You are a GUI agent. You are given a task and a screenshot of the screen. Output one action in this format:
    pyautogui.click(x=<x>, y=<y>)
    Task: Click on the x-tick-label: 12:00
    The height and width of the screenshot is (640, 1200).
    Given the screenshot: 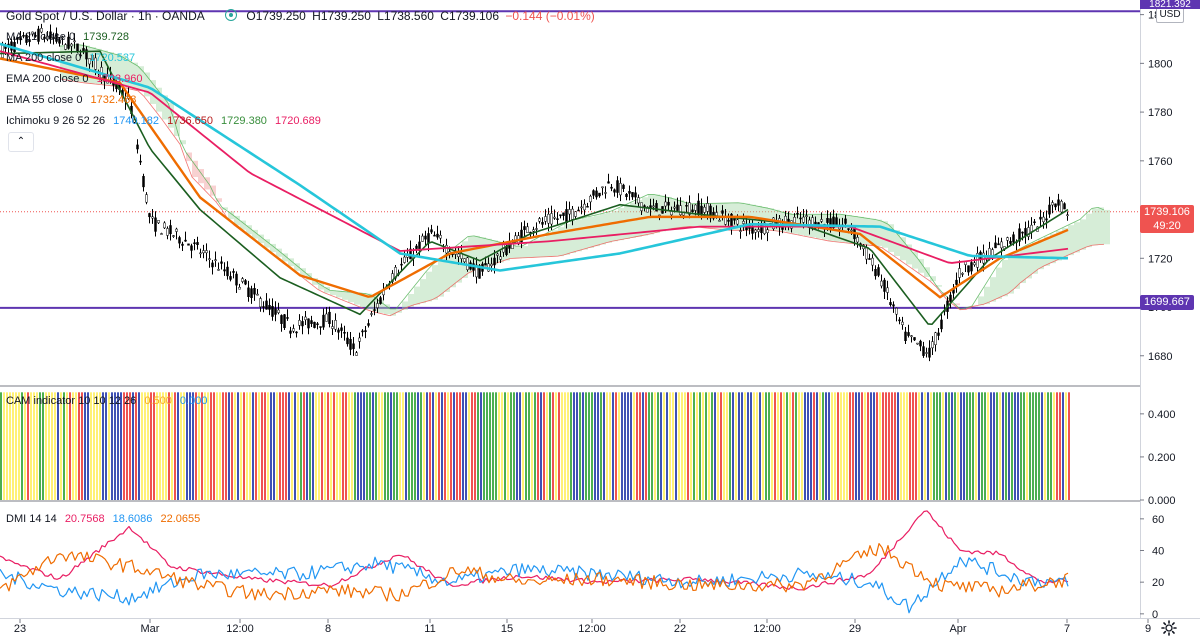 What is the action you would take?
    pyautogui.click(x=592, y=629)
    